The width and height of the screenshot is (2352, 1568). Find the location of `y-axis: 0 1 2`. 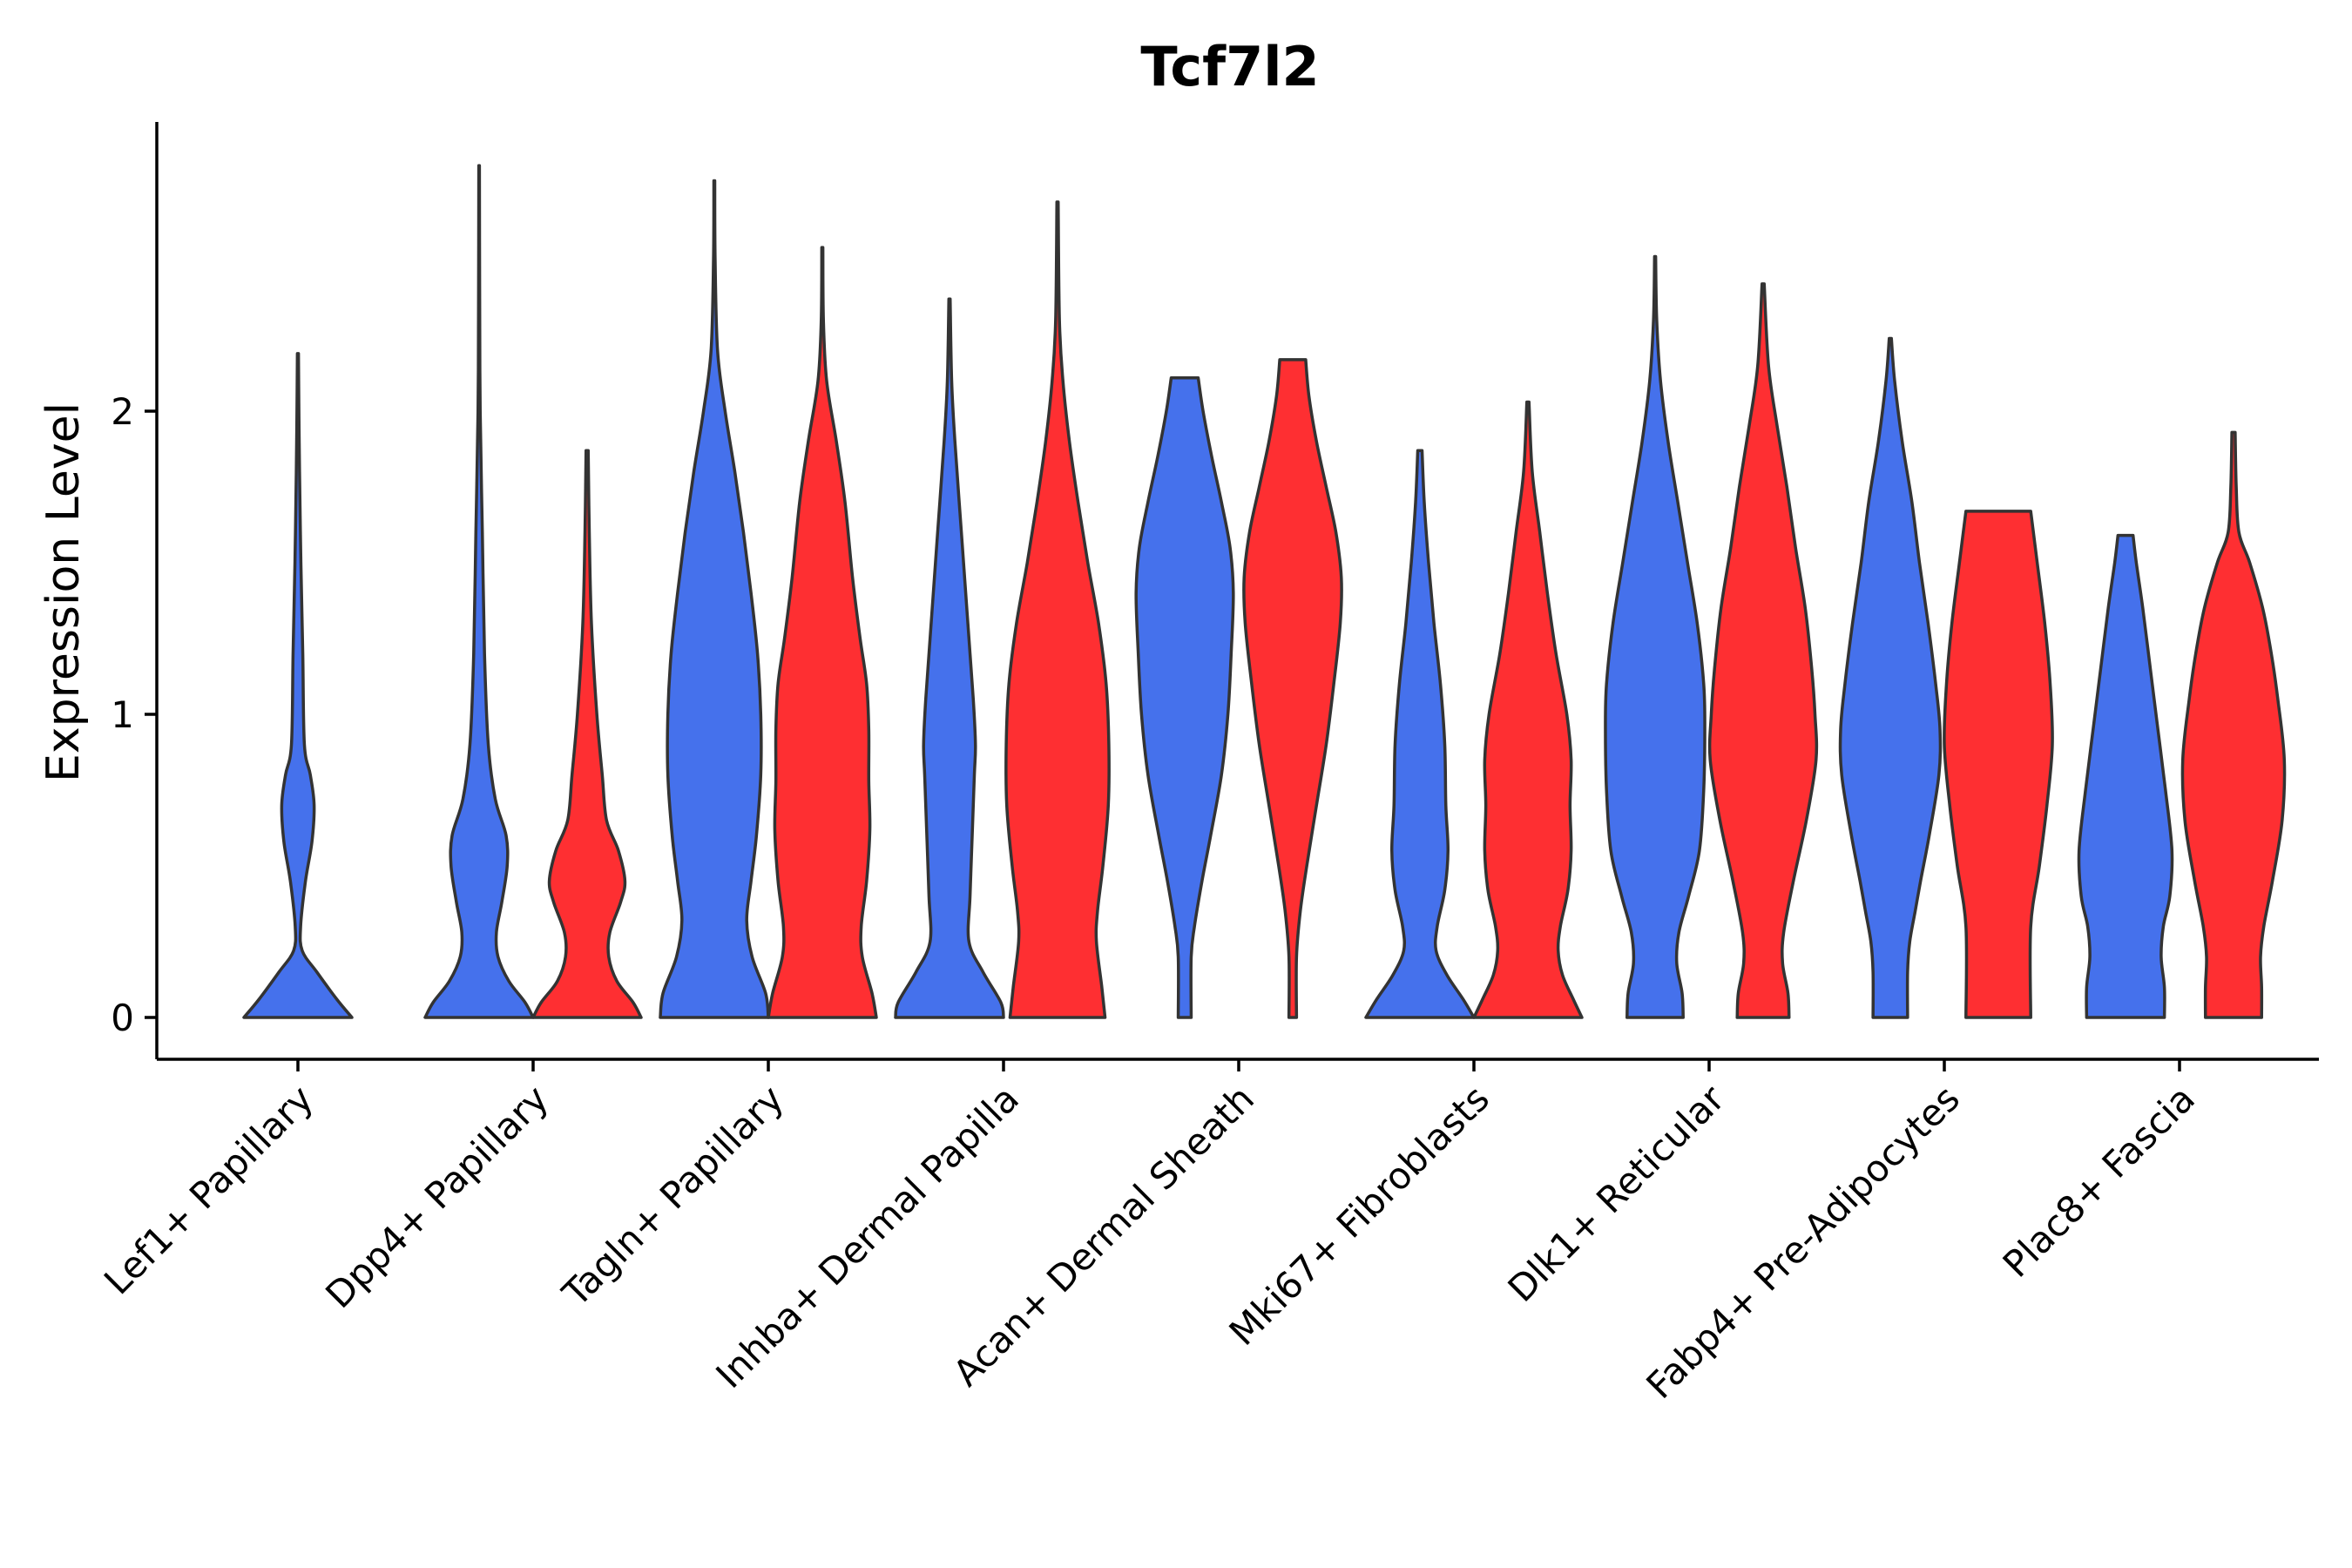

y-axis: 0 1 2 is located at coordinates (135, 590).